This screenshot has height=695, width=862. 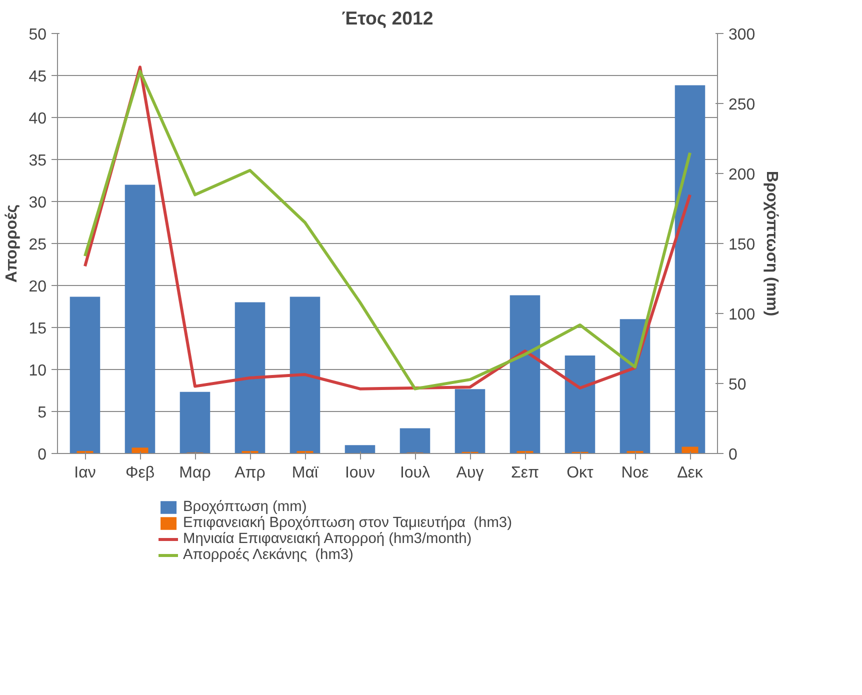 I want to click on x-tick-label: Ιαν, so click(x=85, y=473).